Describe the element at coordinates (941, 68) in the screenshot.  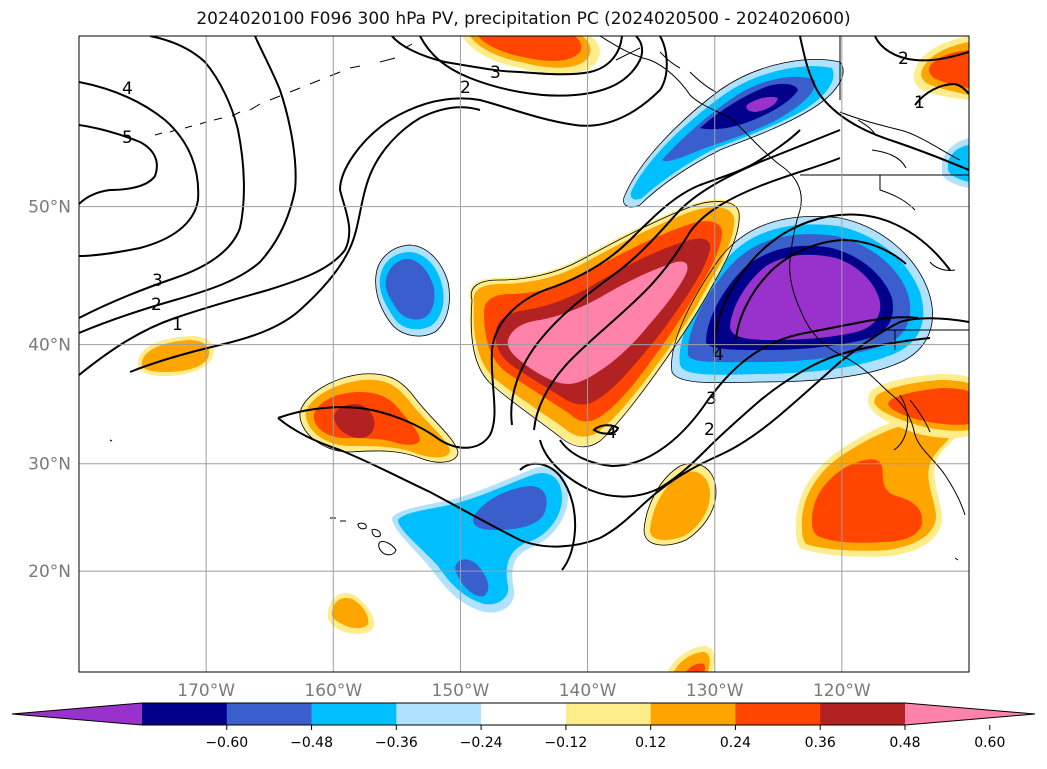
I see `fill-ne-corner-positive` at that location.